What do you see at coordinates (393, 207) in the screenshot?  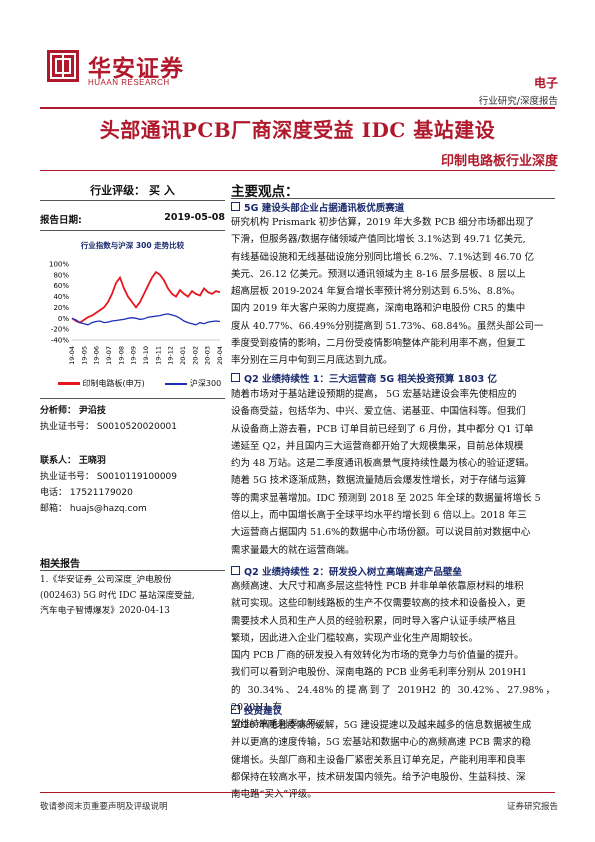 I see `section-1-title: 5G 建设头部企业占据通讯板优质赛道` at bounding box center [393, 207].